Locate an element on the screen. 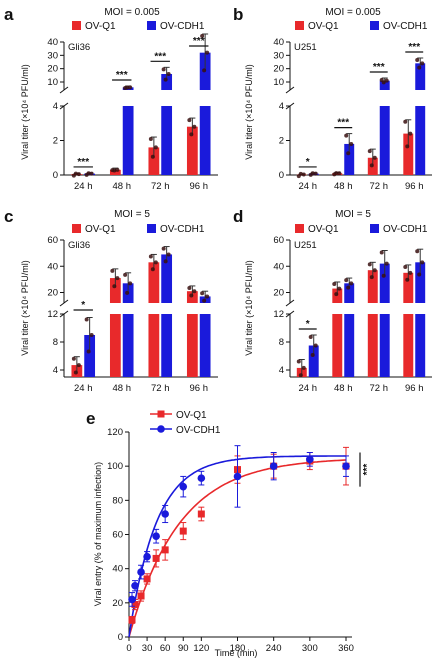  panel-c-x-tick-label: 96 h is located at coordinates (199, 388).